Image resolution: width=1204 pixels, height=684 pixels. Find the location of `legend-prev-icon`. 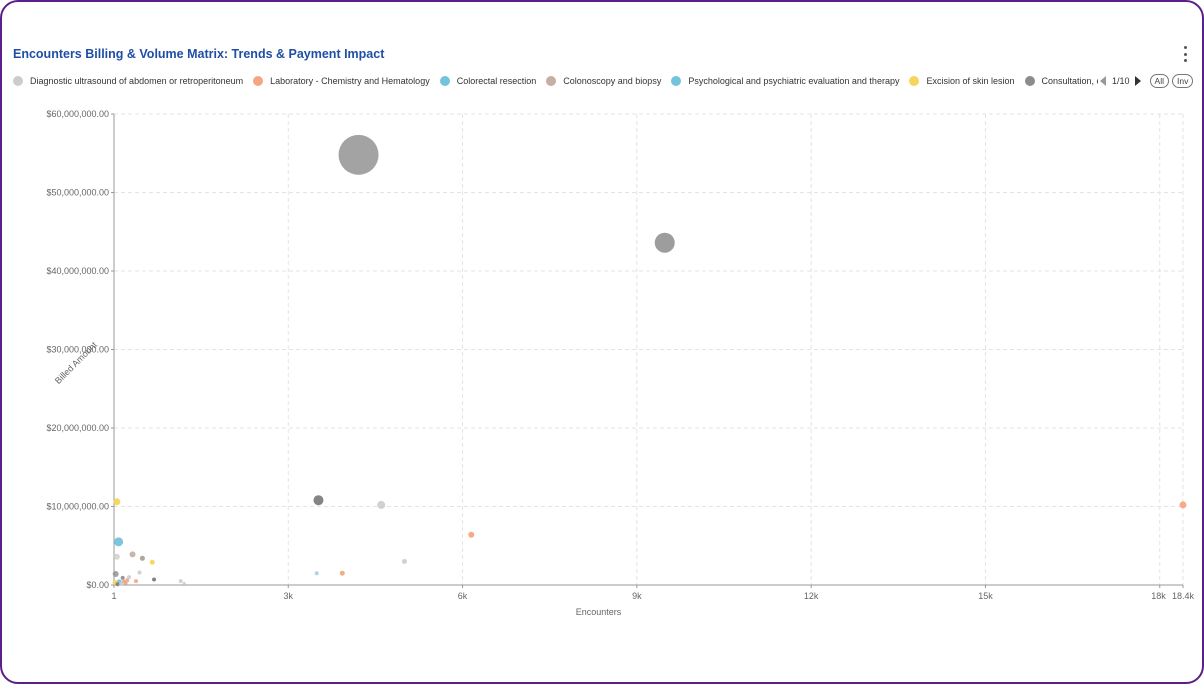

legend-prev-icon is located at coordinates (1103, 81).